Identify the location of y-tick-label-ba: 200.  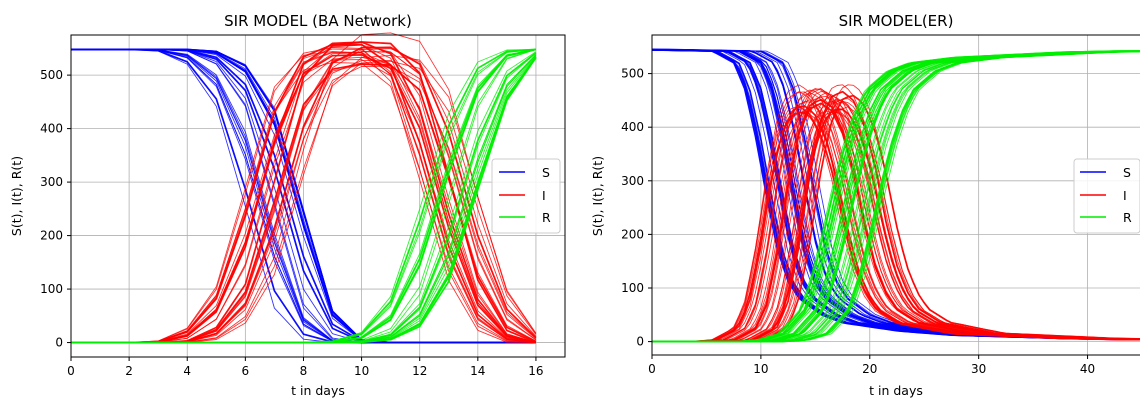
(51, 236).